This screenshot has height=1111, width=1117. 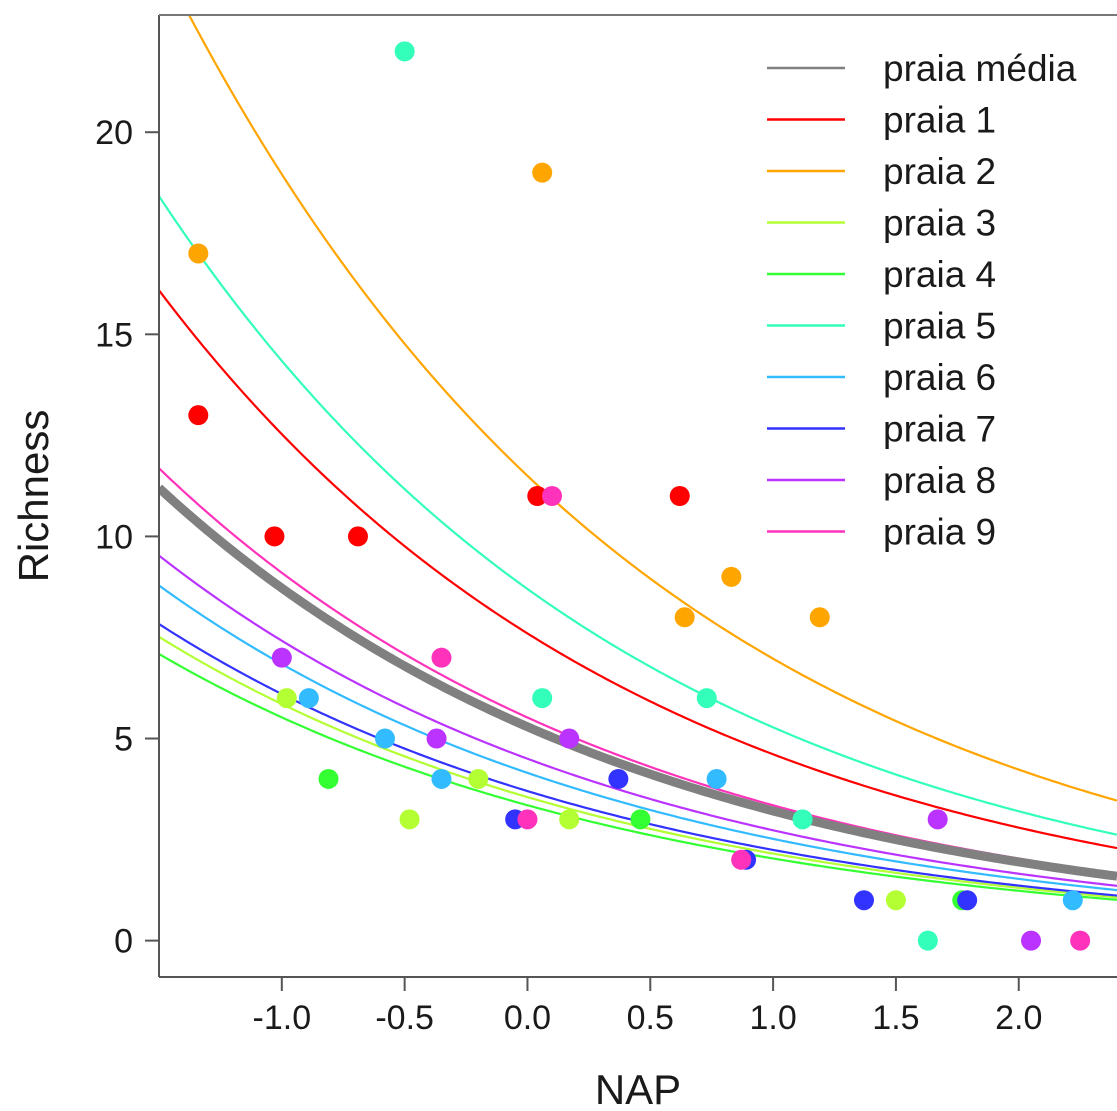 What do you see at coordinates (1018, 1018) in the screenshot?
I see `x-tick-label-6: 2.0` at bounding box center [1018, 1018].